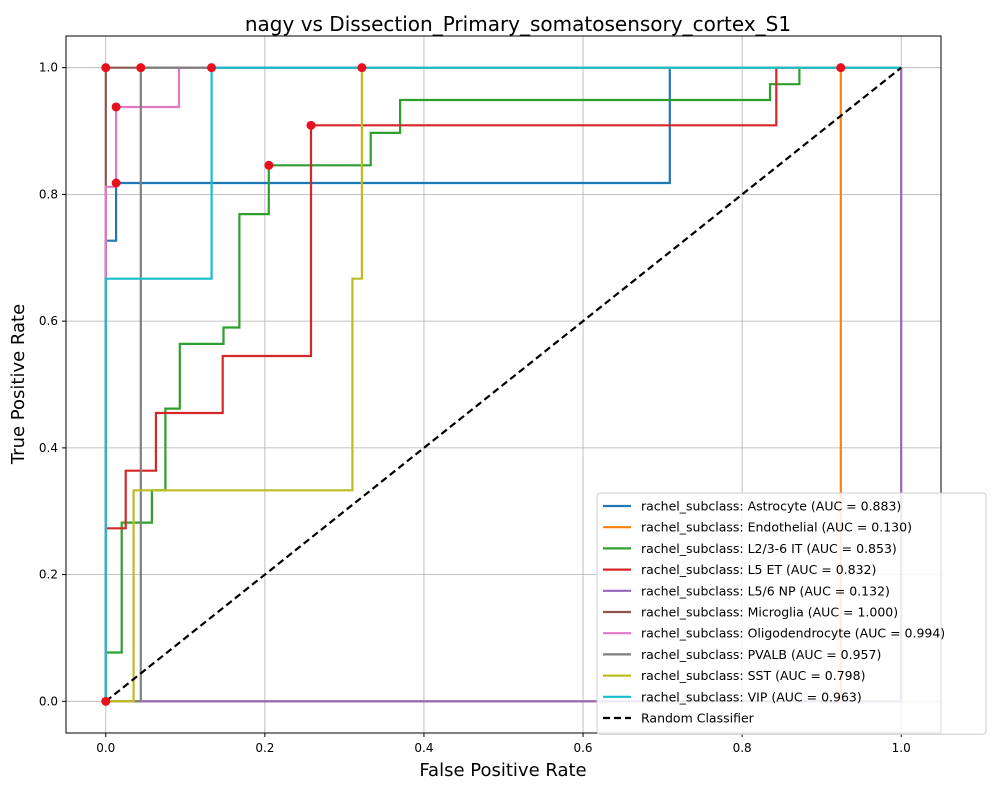 This screenshot has width=994, height=790. I want to click on legend-label: rachel_subclass: Microglia (AUC = 1.000), so click(769, 612).